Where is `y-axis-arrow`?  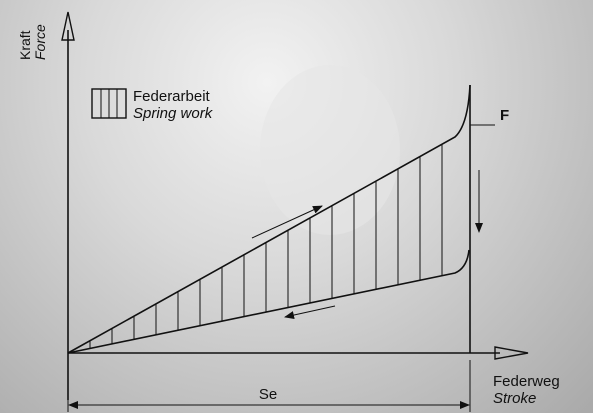 y-axis-arrow is located at coordinates (68, 26).